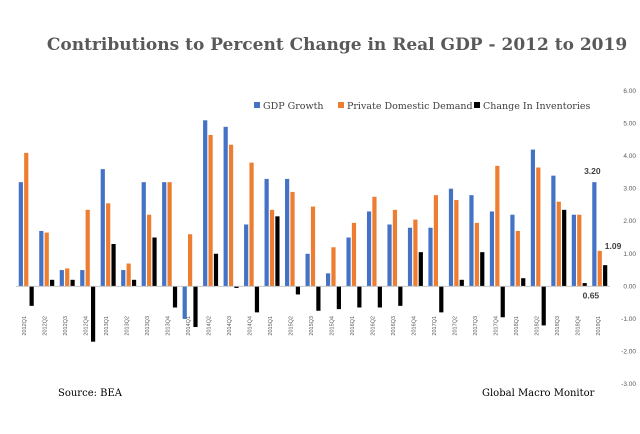 The width and height of the screenshot is (640, 434). Describe the element at coordinates (430, 257) in the screenshot. I see `bar-gdp-2017Q1` at that location.